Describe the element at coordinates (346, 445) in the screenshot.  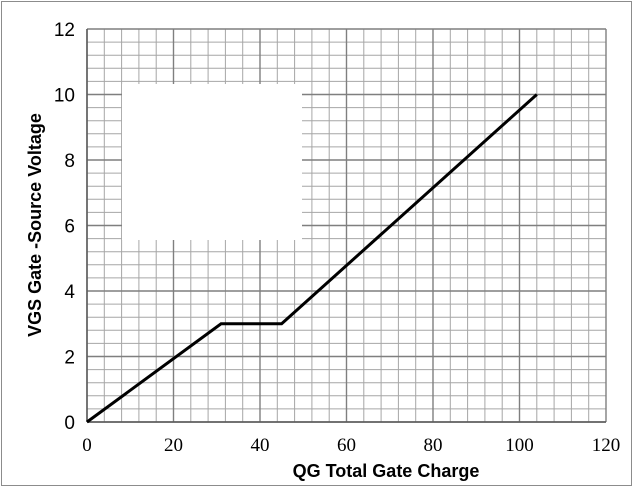
I see `x-tick-label: 60` at that location.